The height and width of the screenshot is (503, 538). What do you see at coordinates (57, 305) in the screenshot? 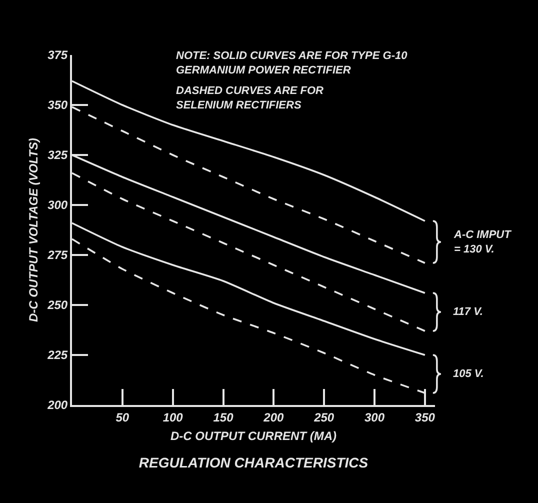
I see `y-tick-label: 250` at bounding box center [57, 305].